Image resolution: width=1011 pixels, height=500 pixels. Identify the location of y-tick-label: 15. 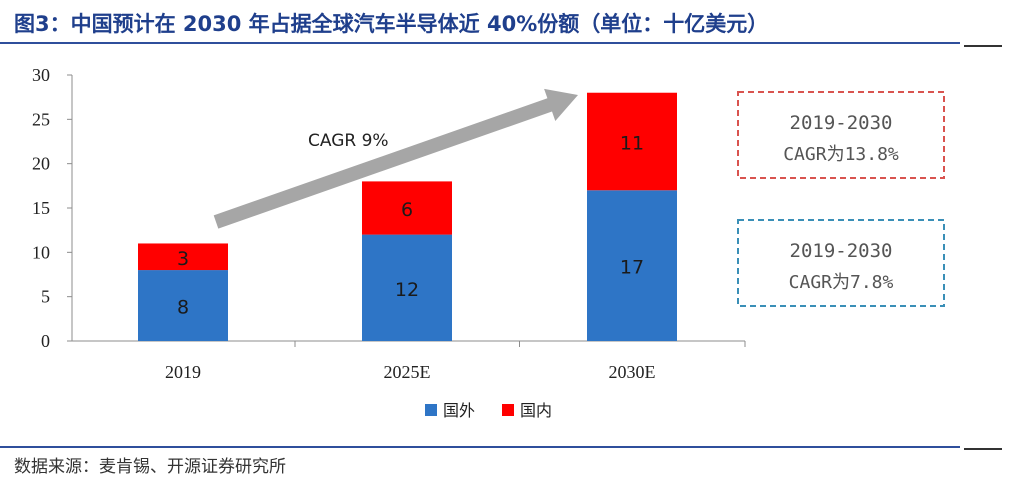
(41, 208).